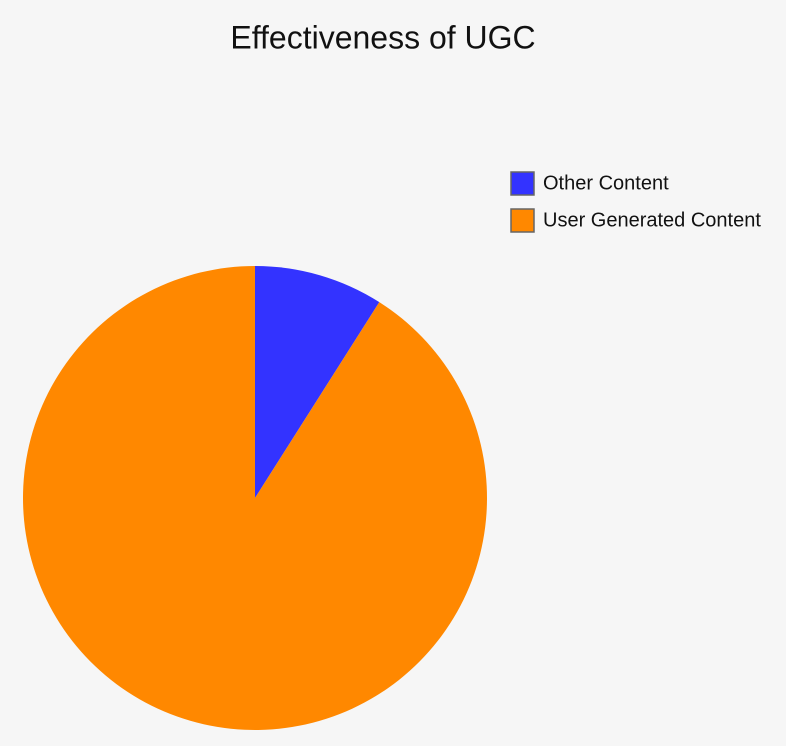 This screenshot has width=786, height=746. Describe the element at coordinates (317, 382) in the screenshot. I see `pie-slice` at that location.